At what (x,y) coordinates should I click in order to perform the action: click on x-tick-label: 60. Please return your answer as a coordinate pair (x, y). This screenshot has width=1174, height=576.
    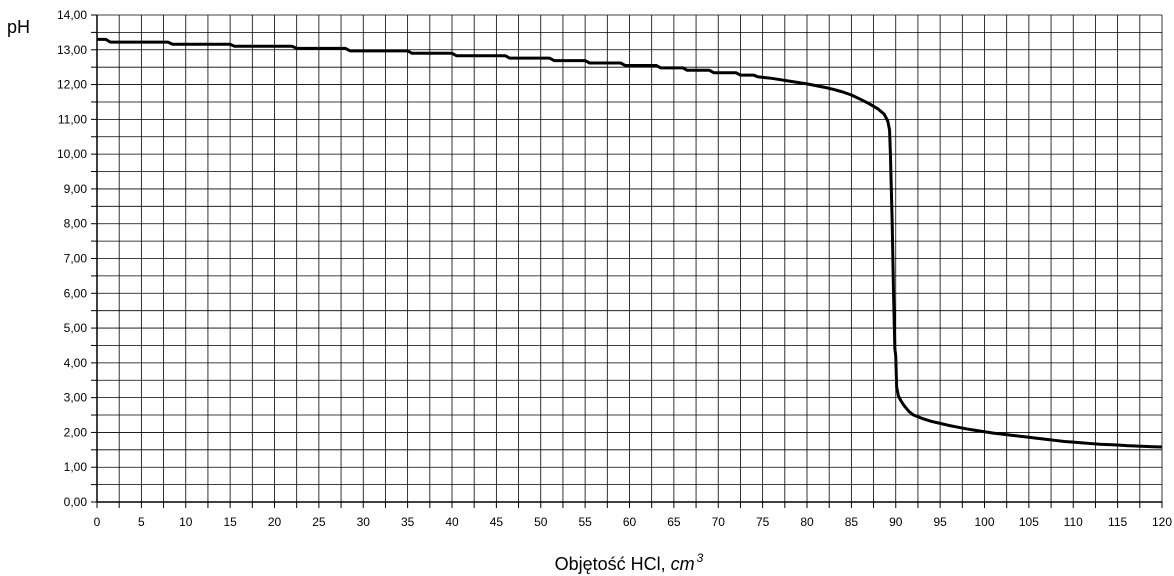
    Looking at the image, I should click on (630, 522).